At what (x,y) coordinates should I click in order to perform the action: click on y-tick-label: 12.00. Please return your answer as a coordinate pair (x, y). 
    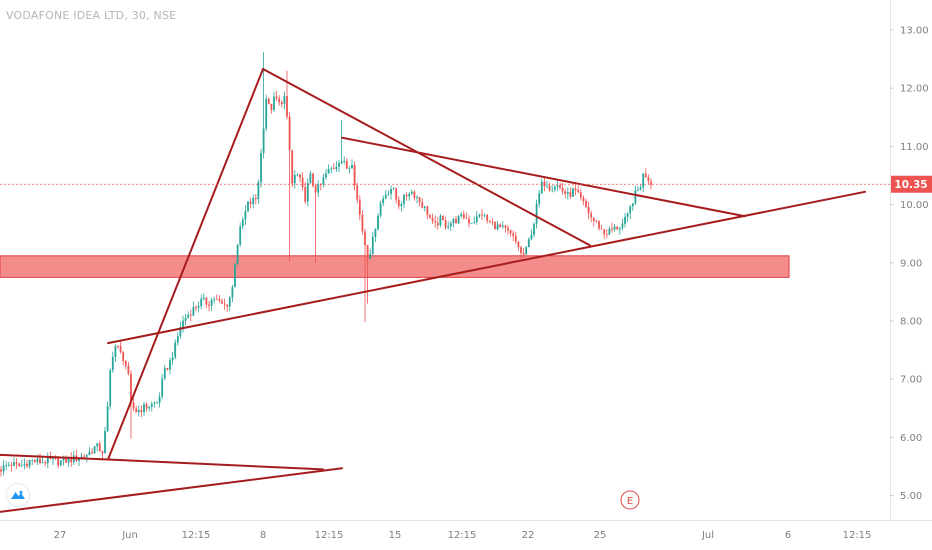
    Looking at the image, I should click on (914, 89).